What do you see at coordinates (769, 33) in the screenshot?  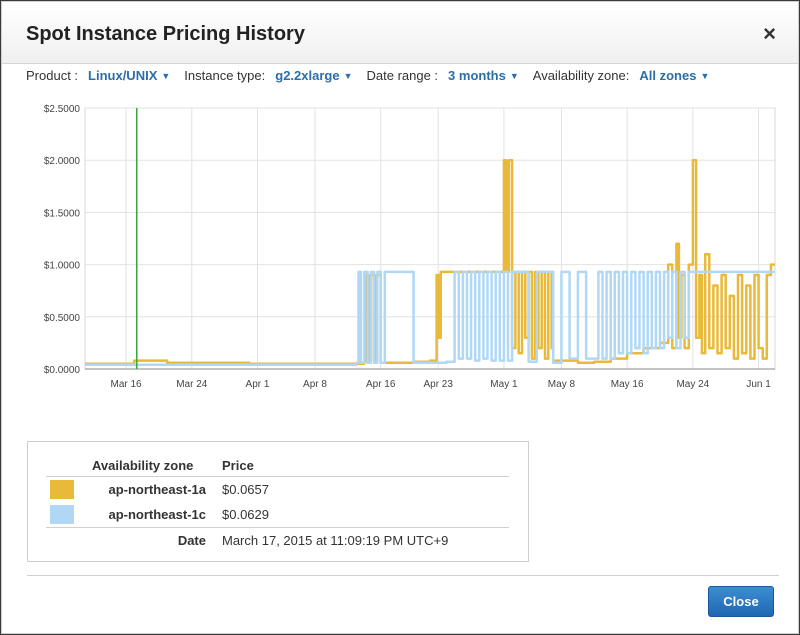 I see `close-icon: ×` at bounding box center [769, 33].